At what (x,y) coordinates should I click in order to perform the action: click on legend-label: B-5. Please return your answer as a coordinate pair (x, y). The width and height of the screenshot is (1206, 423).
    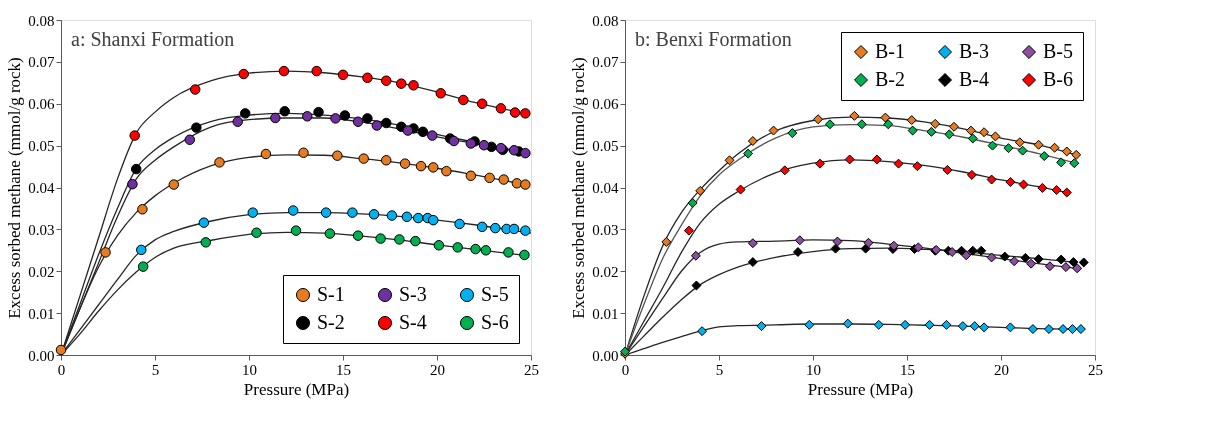
    Looking at the image, I should click on (1058, 51).